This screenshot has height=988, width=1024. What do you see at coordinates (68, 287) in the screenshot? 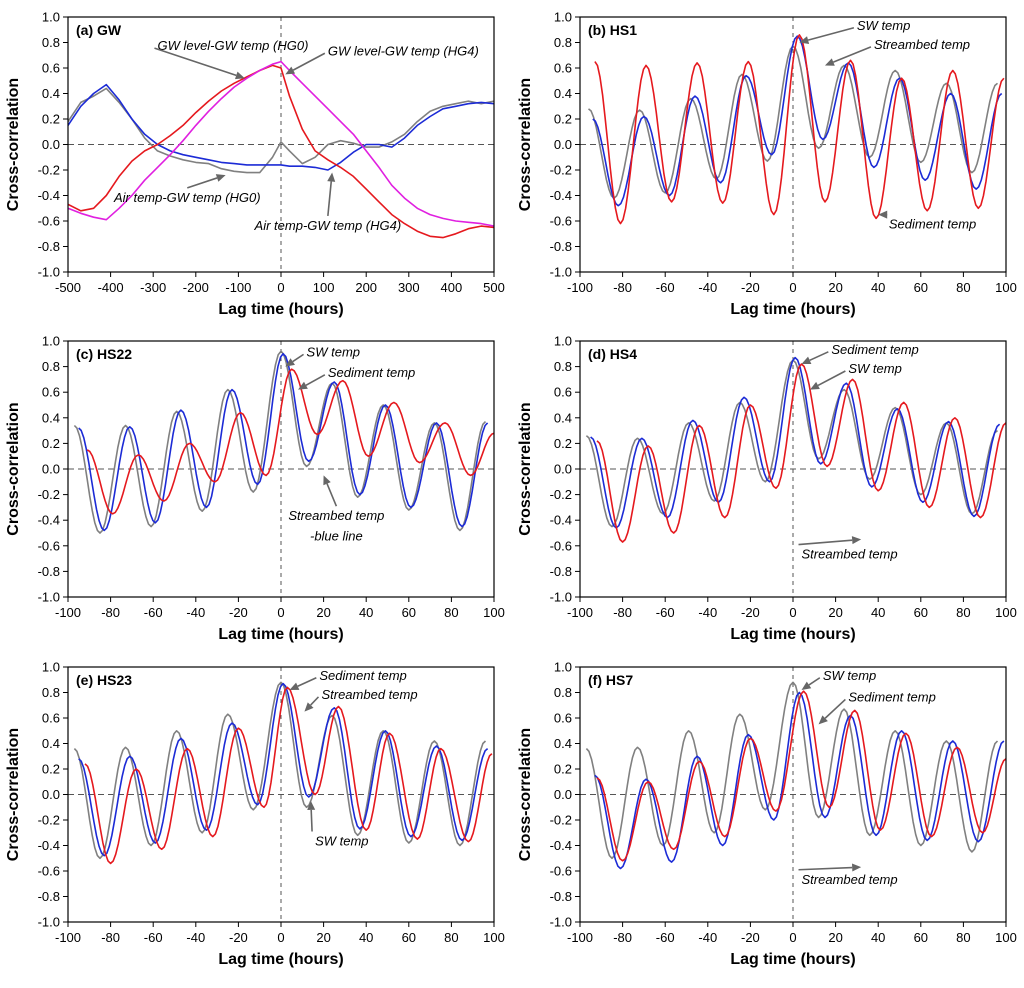
I see `x-tick-label: -500` at bounding box center [68, 287].